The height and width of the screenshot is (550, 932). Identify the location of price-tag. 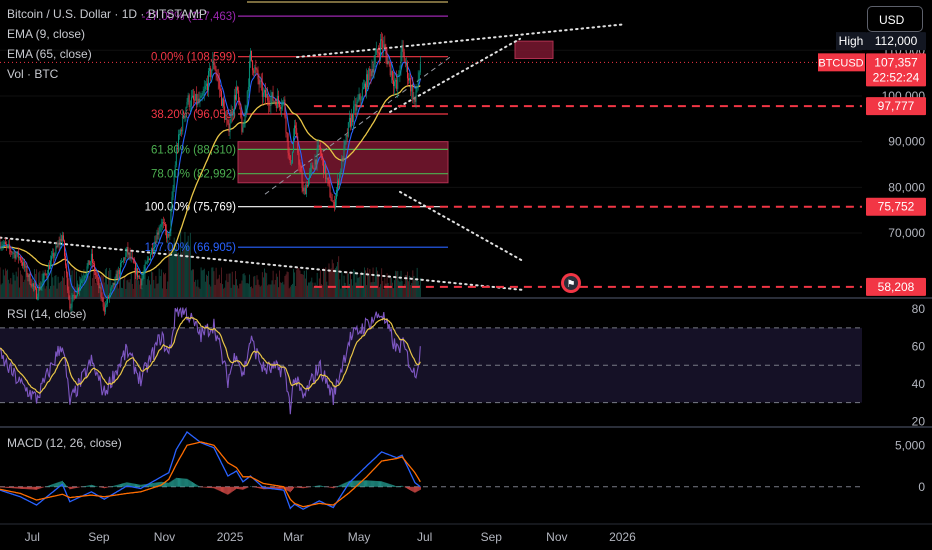
(896, 286).